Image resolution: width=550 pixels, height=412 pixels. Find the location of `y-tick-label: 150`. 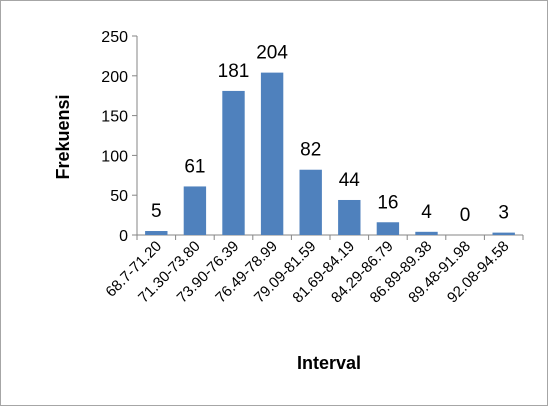

y-tick-label: 150 is located at coordinates (114, 117).